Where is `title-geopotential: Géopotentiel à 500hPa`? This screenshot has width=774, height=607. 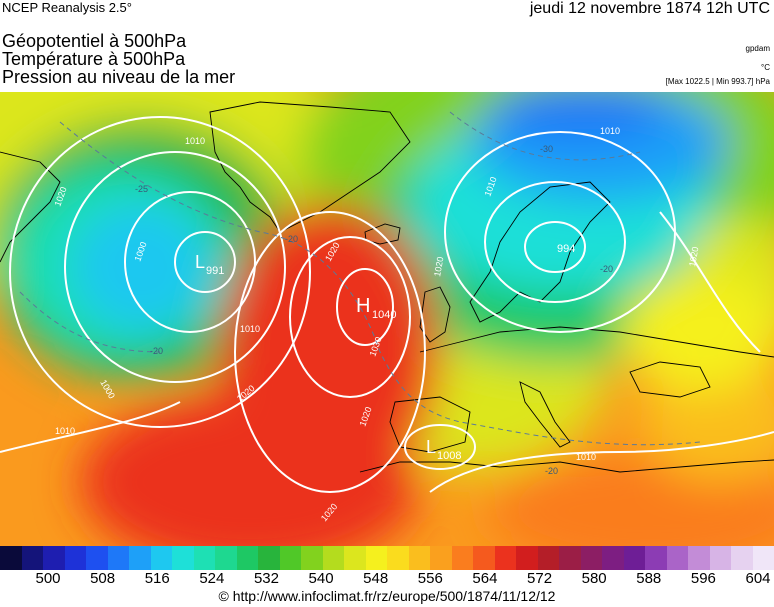
title-geopotential: Géopotentiel à 500hPa is located at coordinates (94, 41).